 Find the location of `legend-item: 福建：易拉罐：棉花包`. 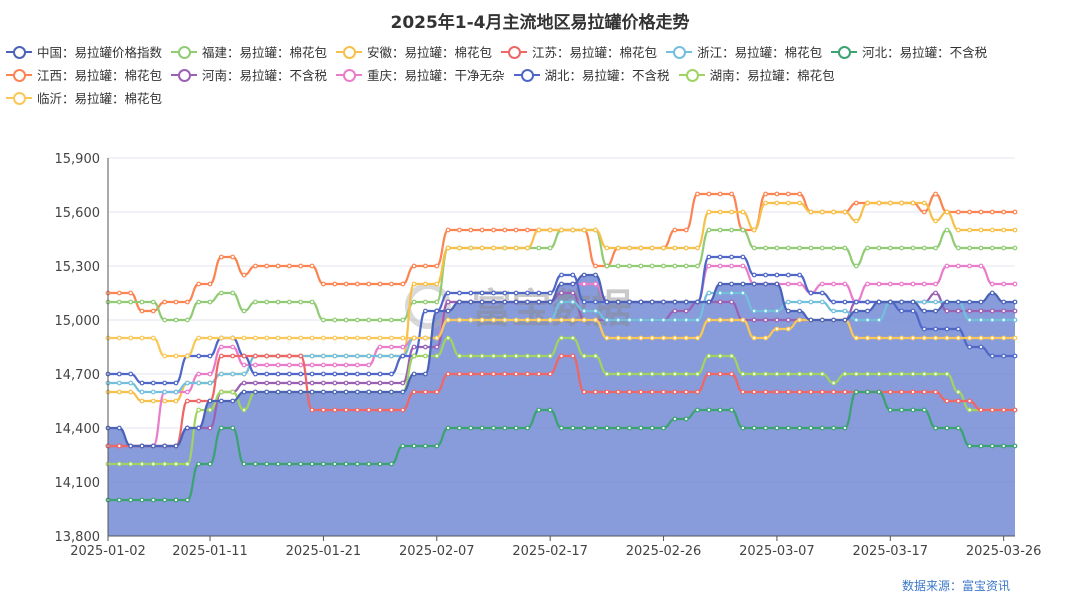

legend-item: 福建：易拉罐：棉花包 is located at coordinates (249, 51).